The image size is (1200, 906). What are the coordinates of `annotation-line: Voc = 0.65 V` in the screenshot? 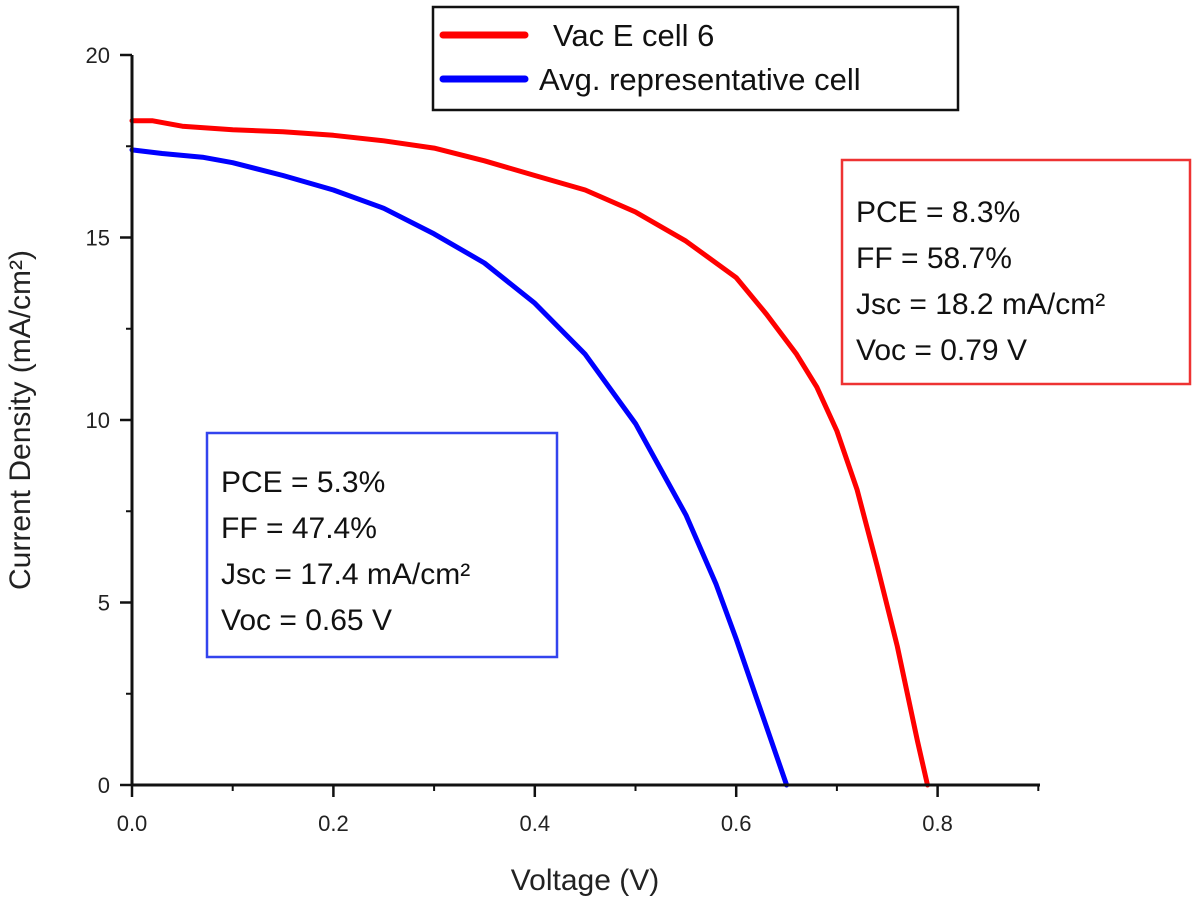 It's located at (306, 620).